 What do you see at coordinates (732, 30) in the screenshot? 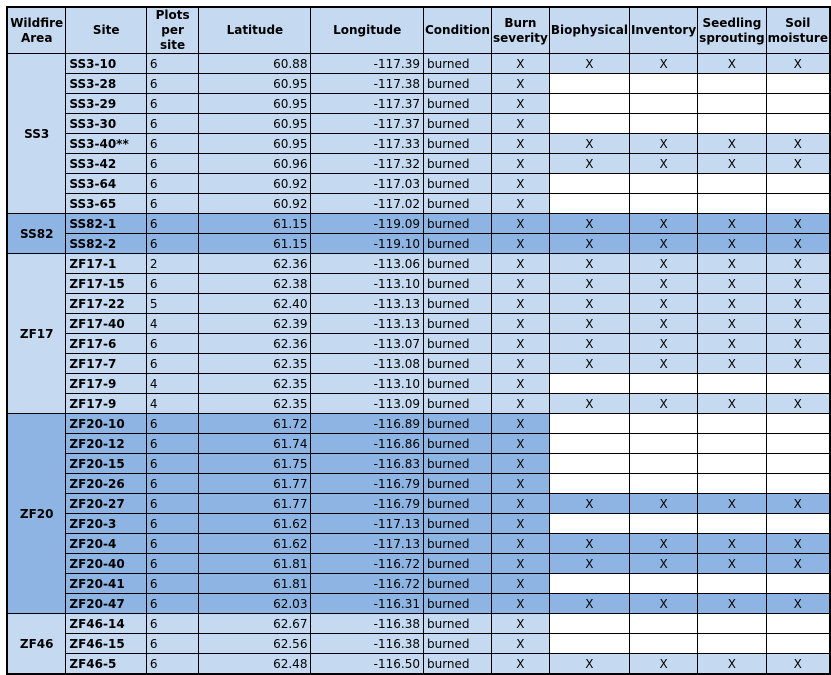
I see `header-cell: Seedling sprouting` at bounding box center [732, 30].